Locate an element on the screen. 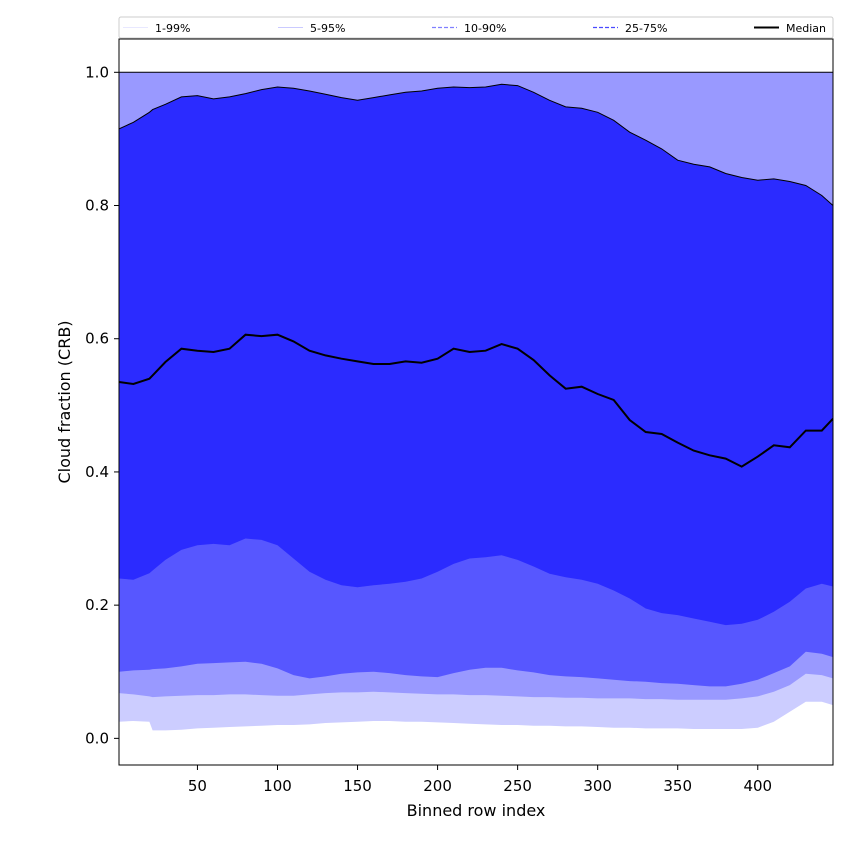 This screenshot has width=850, height=850. legend-item-1-99pct: 1-99% is located at coordinates (156, 28).